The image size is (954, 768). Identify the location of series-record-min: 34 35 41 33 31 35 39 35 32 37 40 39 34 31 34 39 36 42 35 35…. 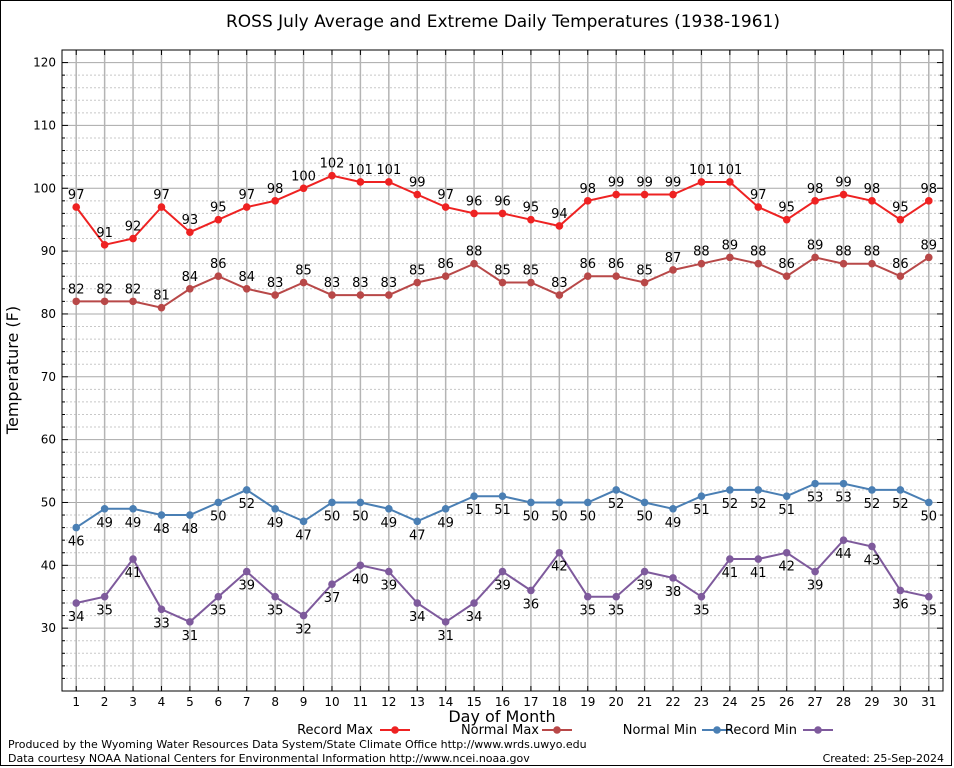
(503, 590).